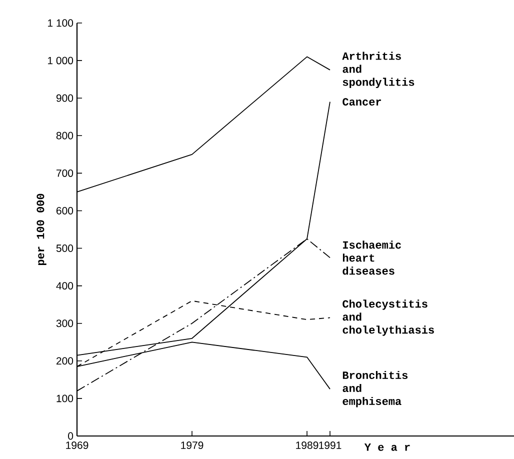 This screenshot has width=514, height=459. Describe the element at coordinates (65, 324) in the screenshot. I see `y-tick-label: 300` at that location.